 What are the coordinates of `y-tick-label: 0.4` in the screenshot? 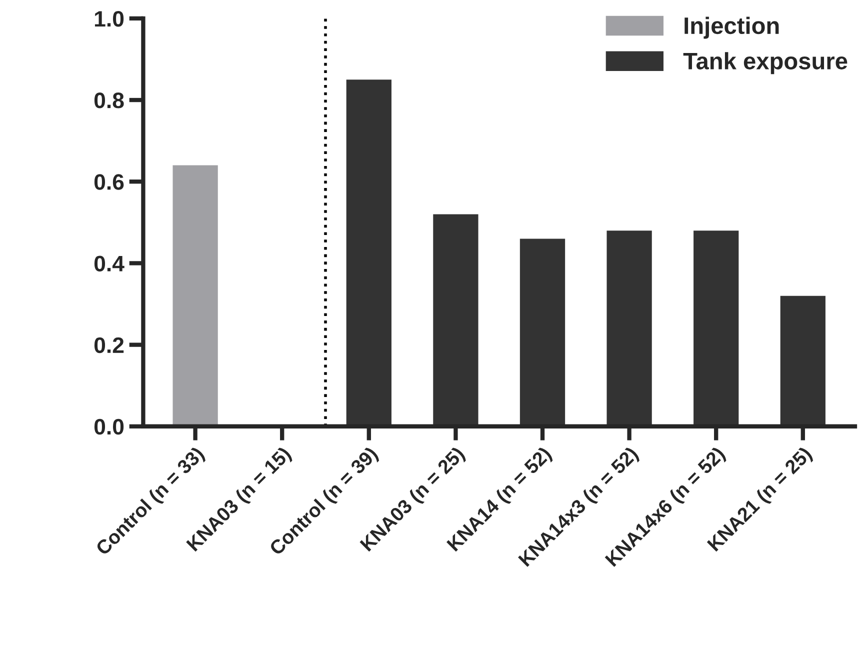 It's located at (109, 264).